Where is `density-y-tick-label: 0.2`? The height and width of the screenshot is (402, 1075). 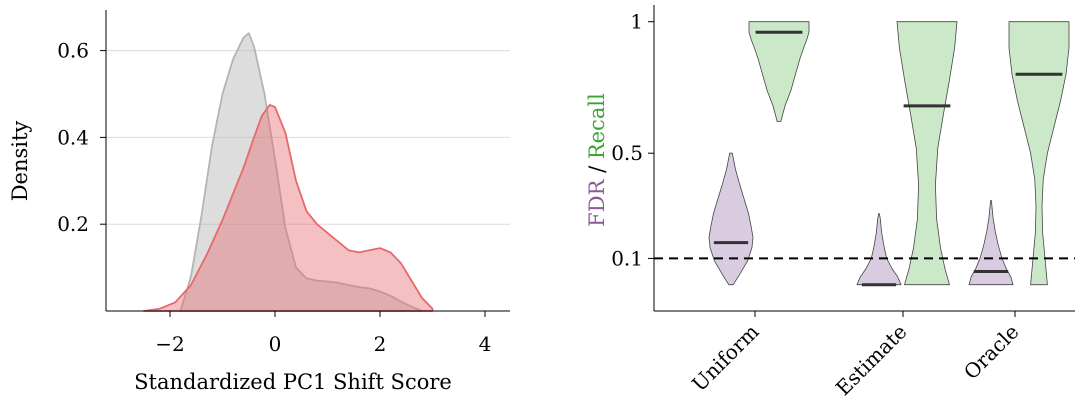
density-y-tick-label: 0.2 is located at coordinates (73, 224).